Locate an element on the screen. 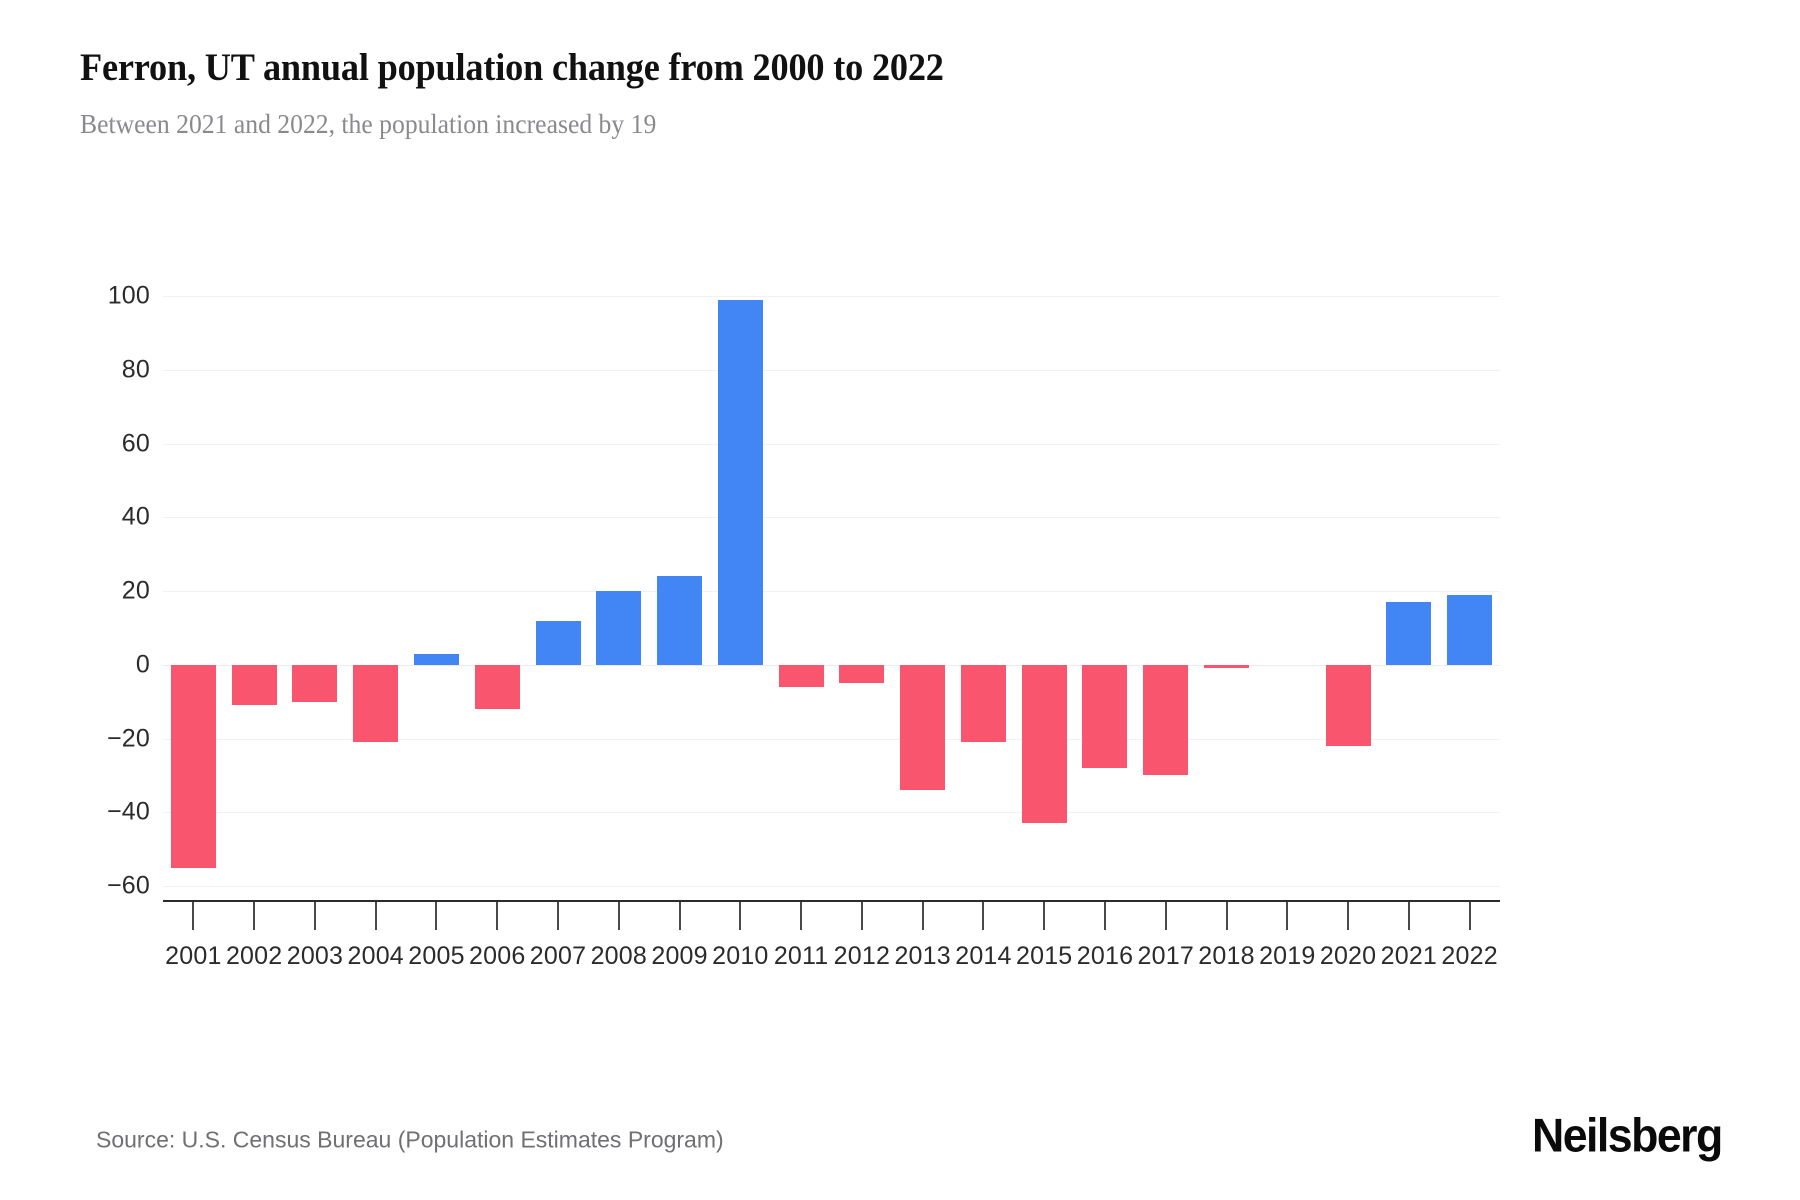 This screenshot has height=1200, width=1800. x-tick-label-2003: 2003 is located at coordinates (315, 956).